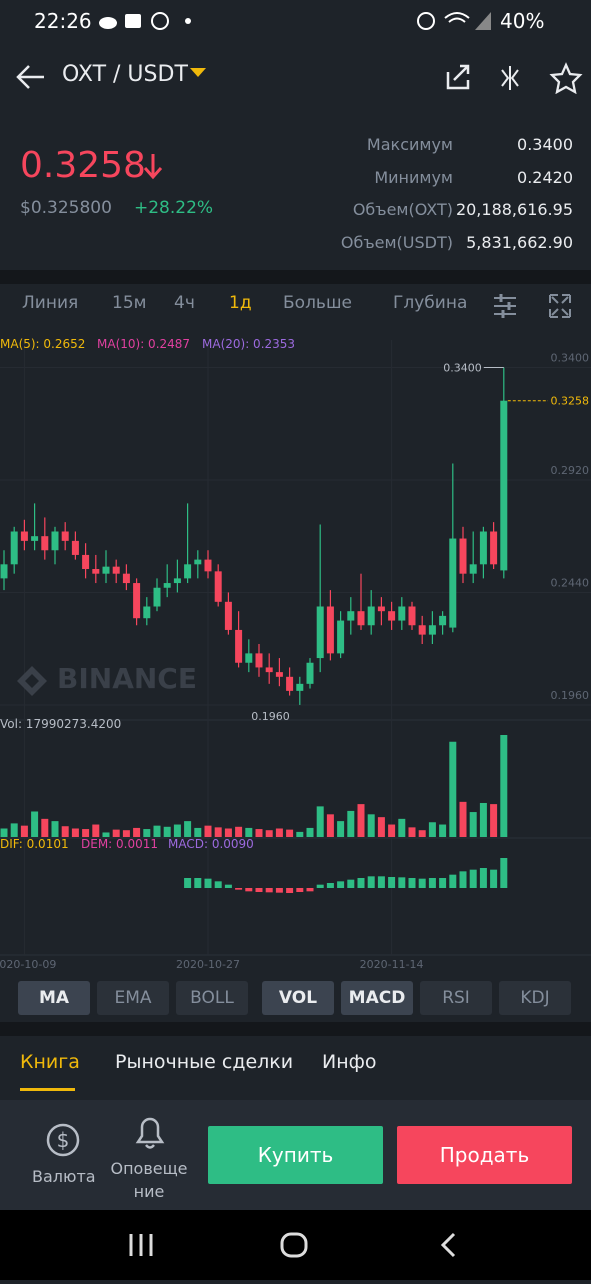 Image resolution: width=591 pixels, height=1284 pixels. What do you see at coordinates (31, 77) in the screenshot?
I see `back-button` at bounding box center [31, 77].